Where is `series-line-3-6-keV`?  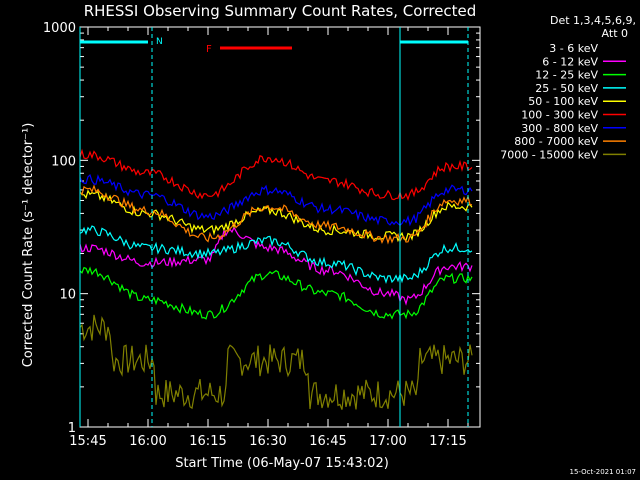
series-line-3-6-keV is located at coordinates (276, 288).